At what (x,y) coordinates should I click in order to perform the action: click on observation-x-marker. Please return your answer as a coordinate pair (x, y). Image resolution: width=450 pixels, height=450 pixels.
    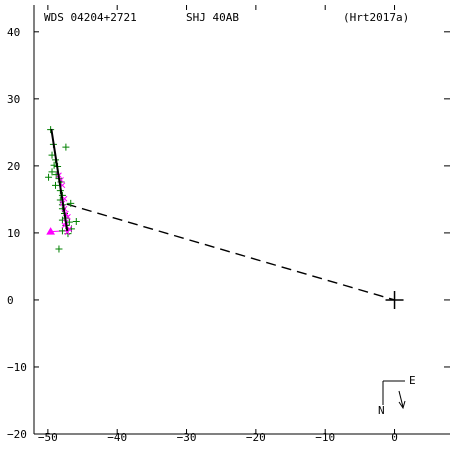
    Looking at the image, I should click on (67, 232).